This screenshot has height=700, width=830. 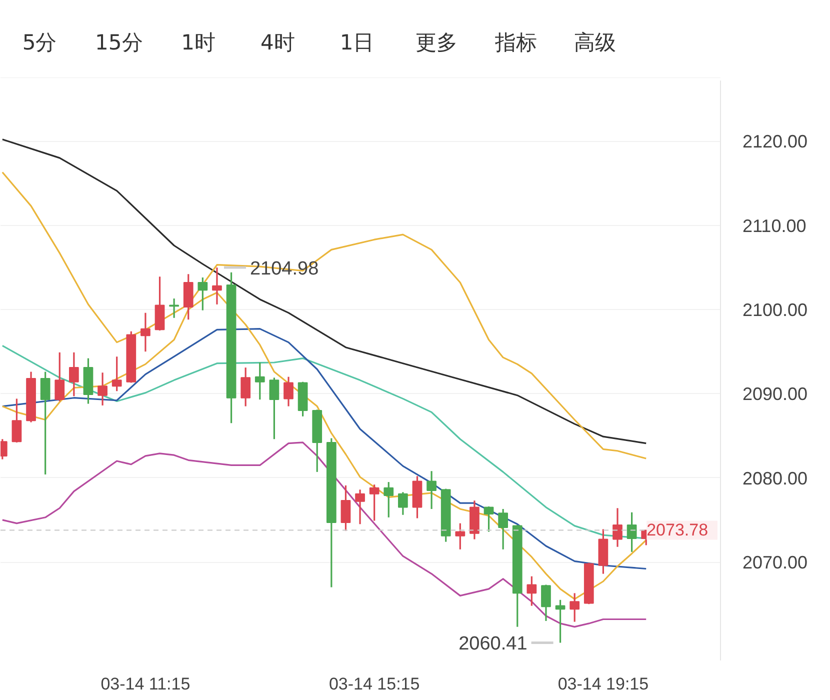 What do you see at coordinates (775, 478) in the screenshot?
I see `y-tick-label: 2080.00` at bounding box center [775, 478].